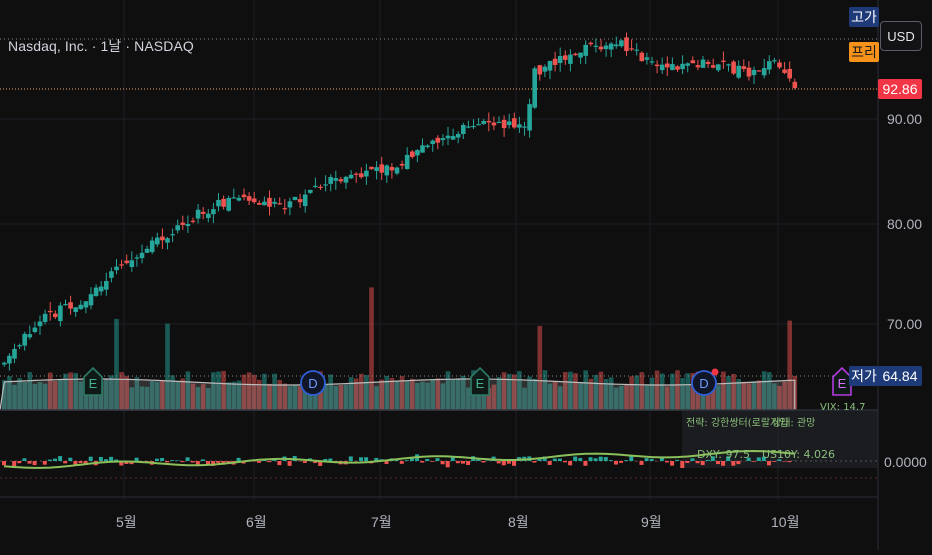 The width and height of the screenshot is (932, 555). Describe the element at coordinates (101, 46) in the screenshot. I see `symbol-title: Nasdaq, Inc. · 1날 · NASDAQ` at that location.